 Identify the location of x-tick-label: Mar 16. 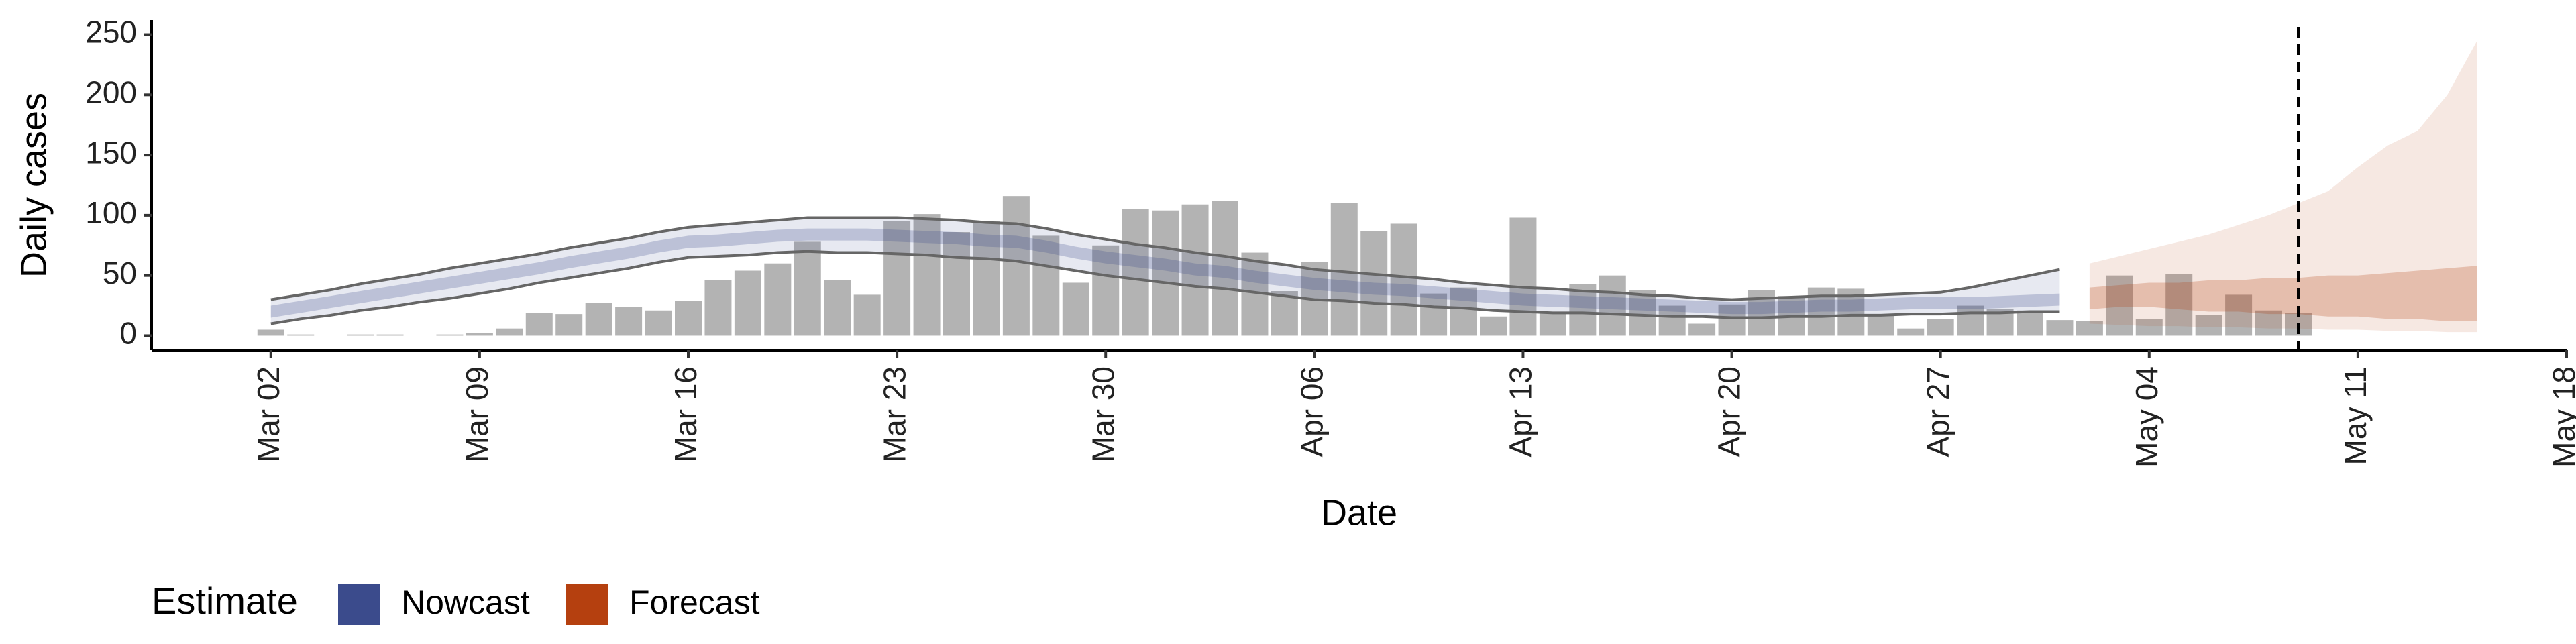
(685, 414).